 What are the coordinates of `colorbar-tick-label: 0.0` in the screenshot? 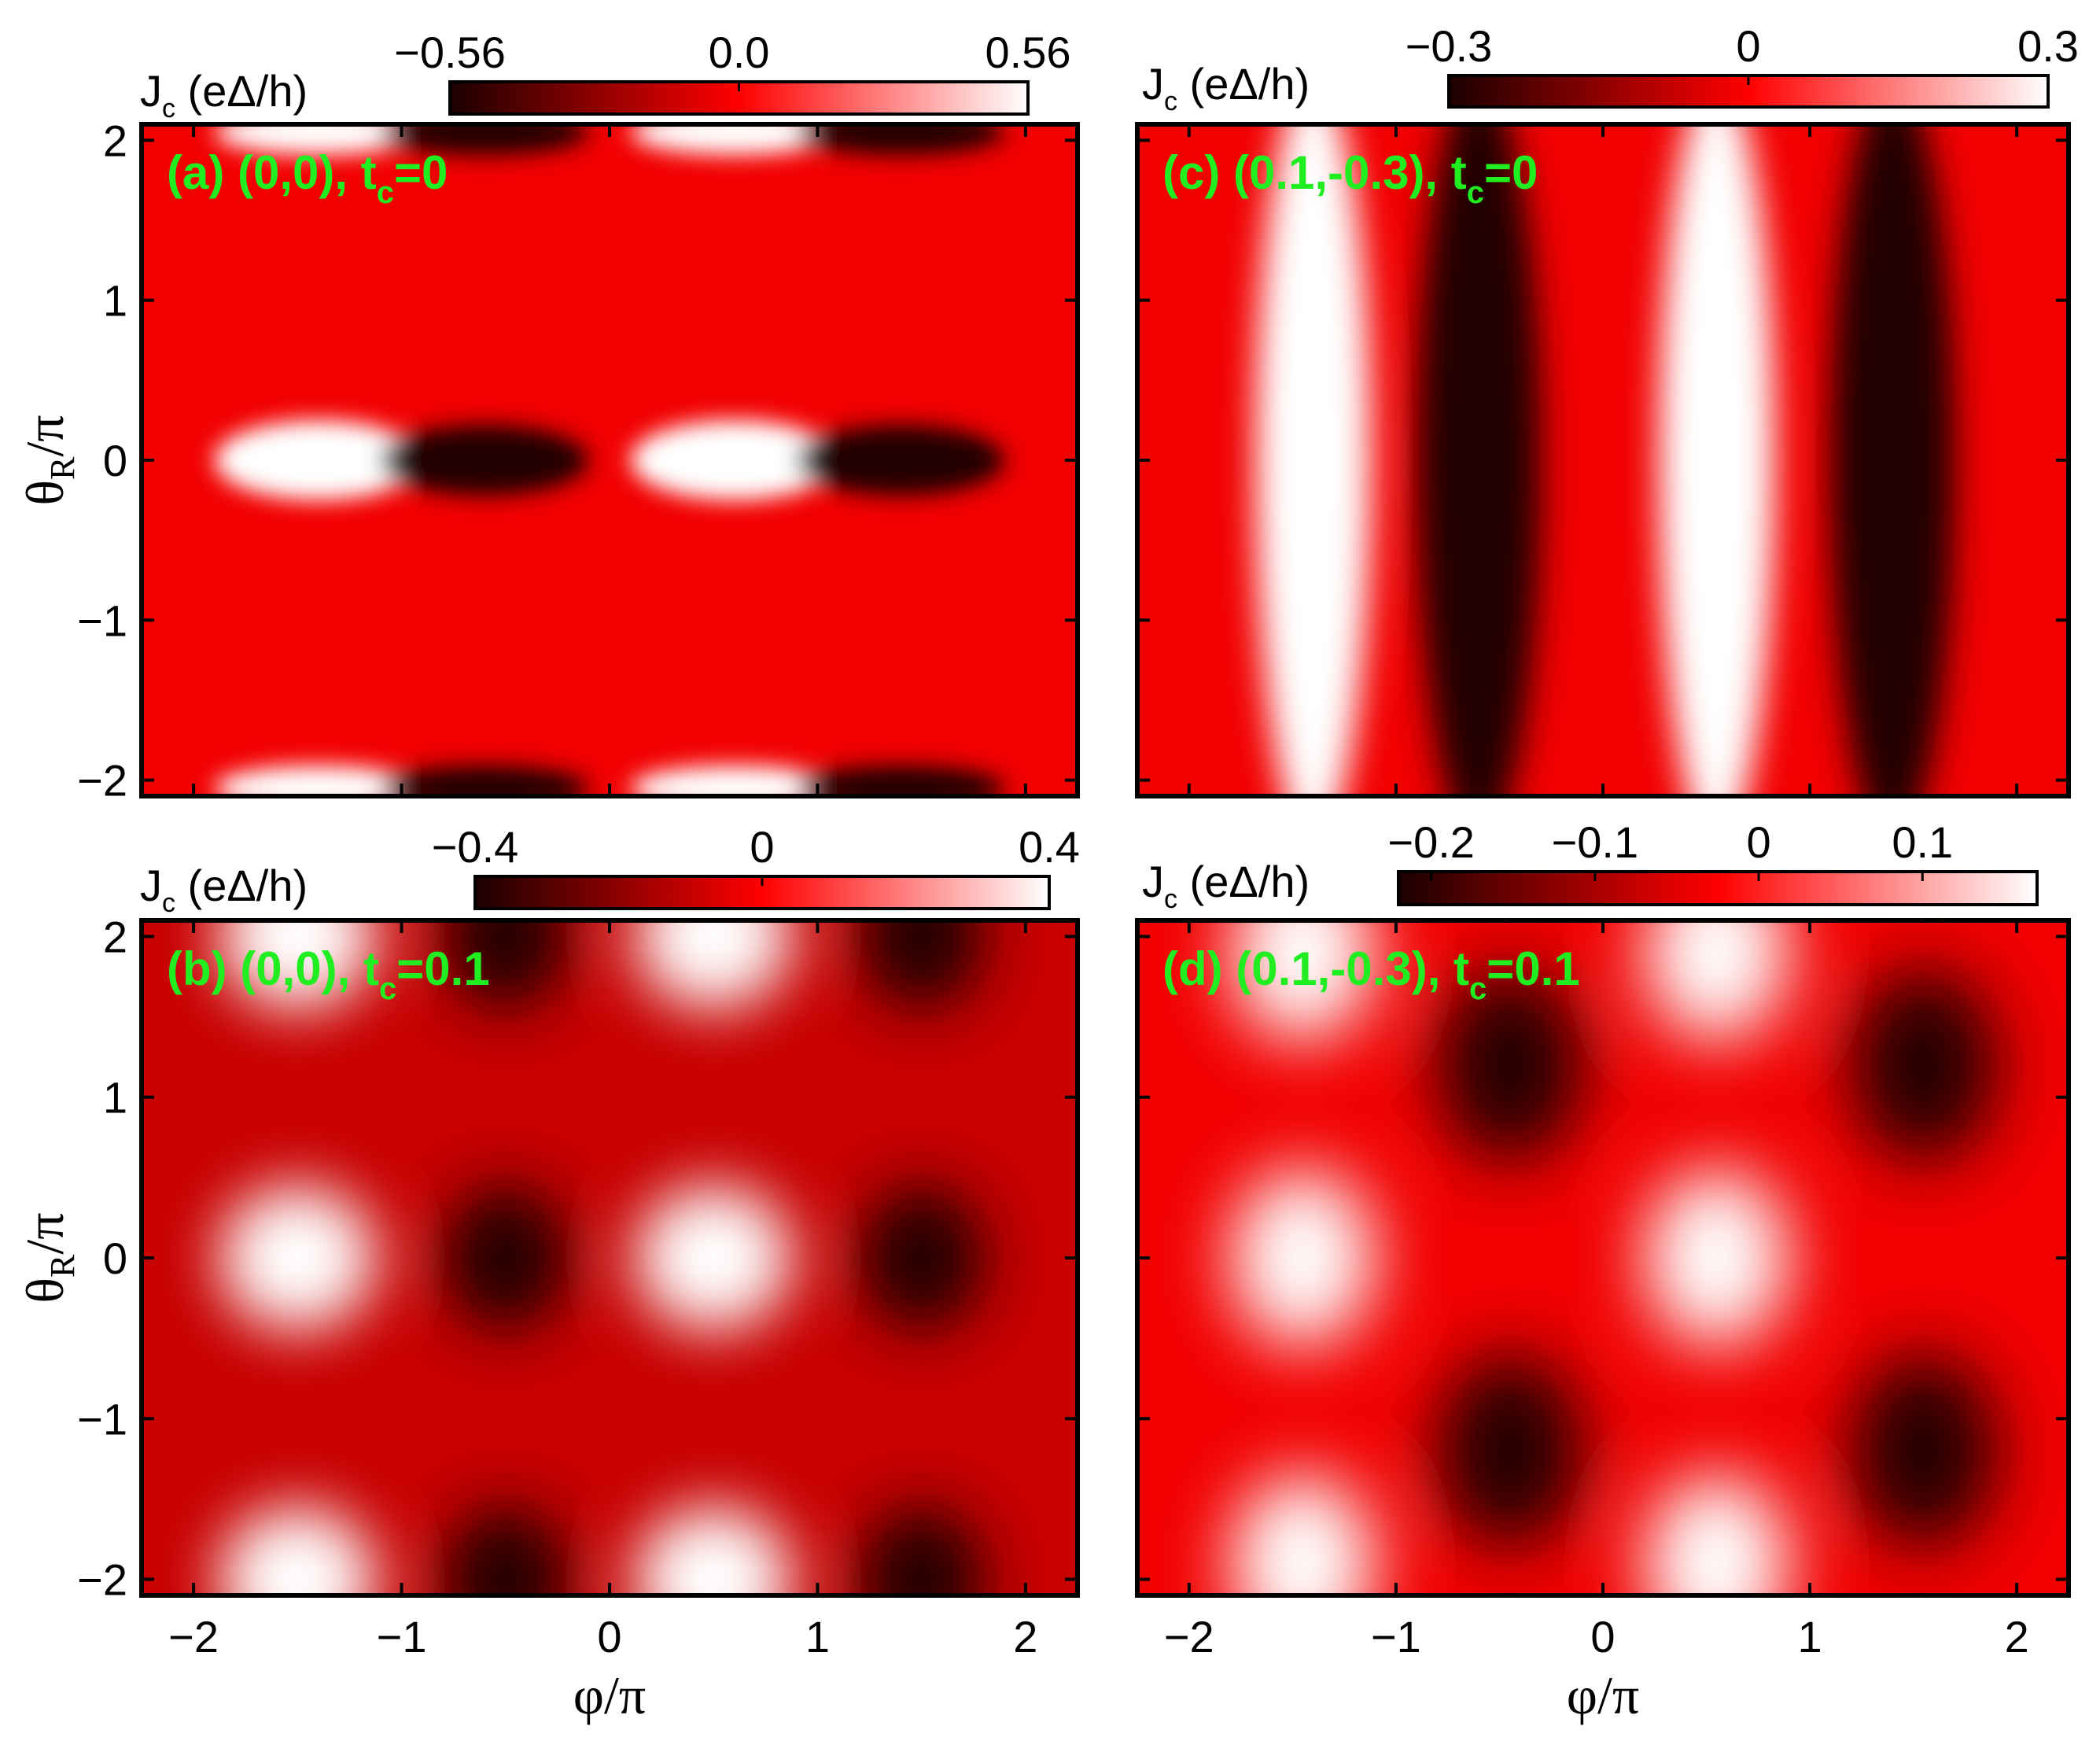 It's located at (739, 52).